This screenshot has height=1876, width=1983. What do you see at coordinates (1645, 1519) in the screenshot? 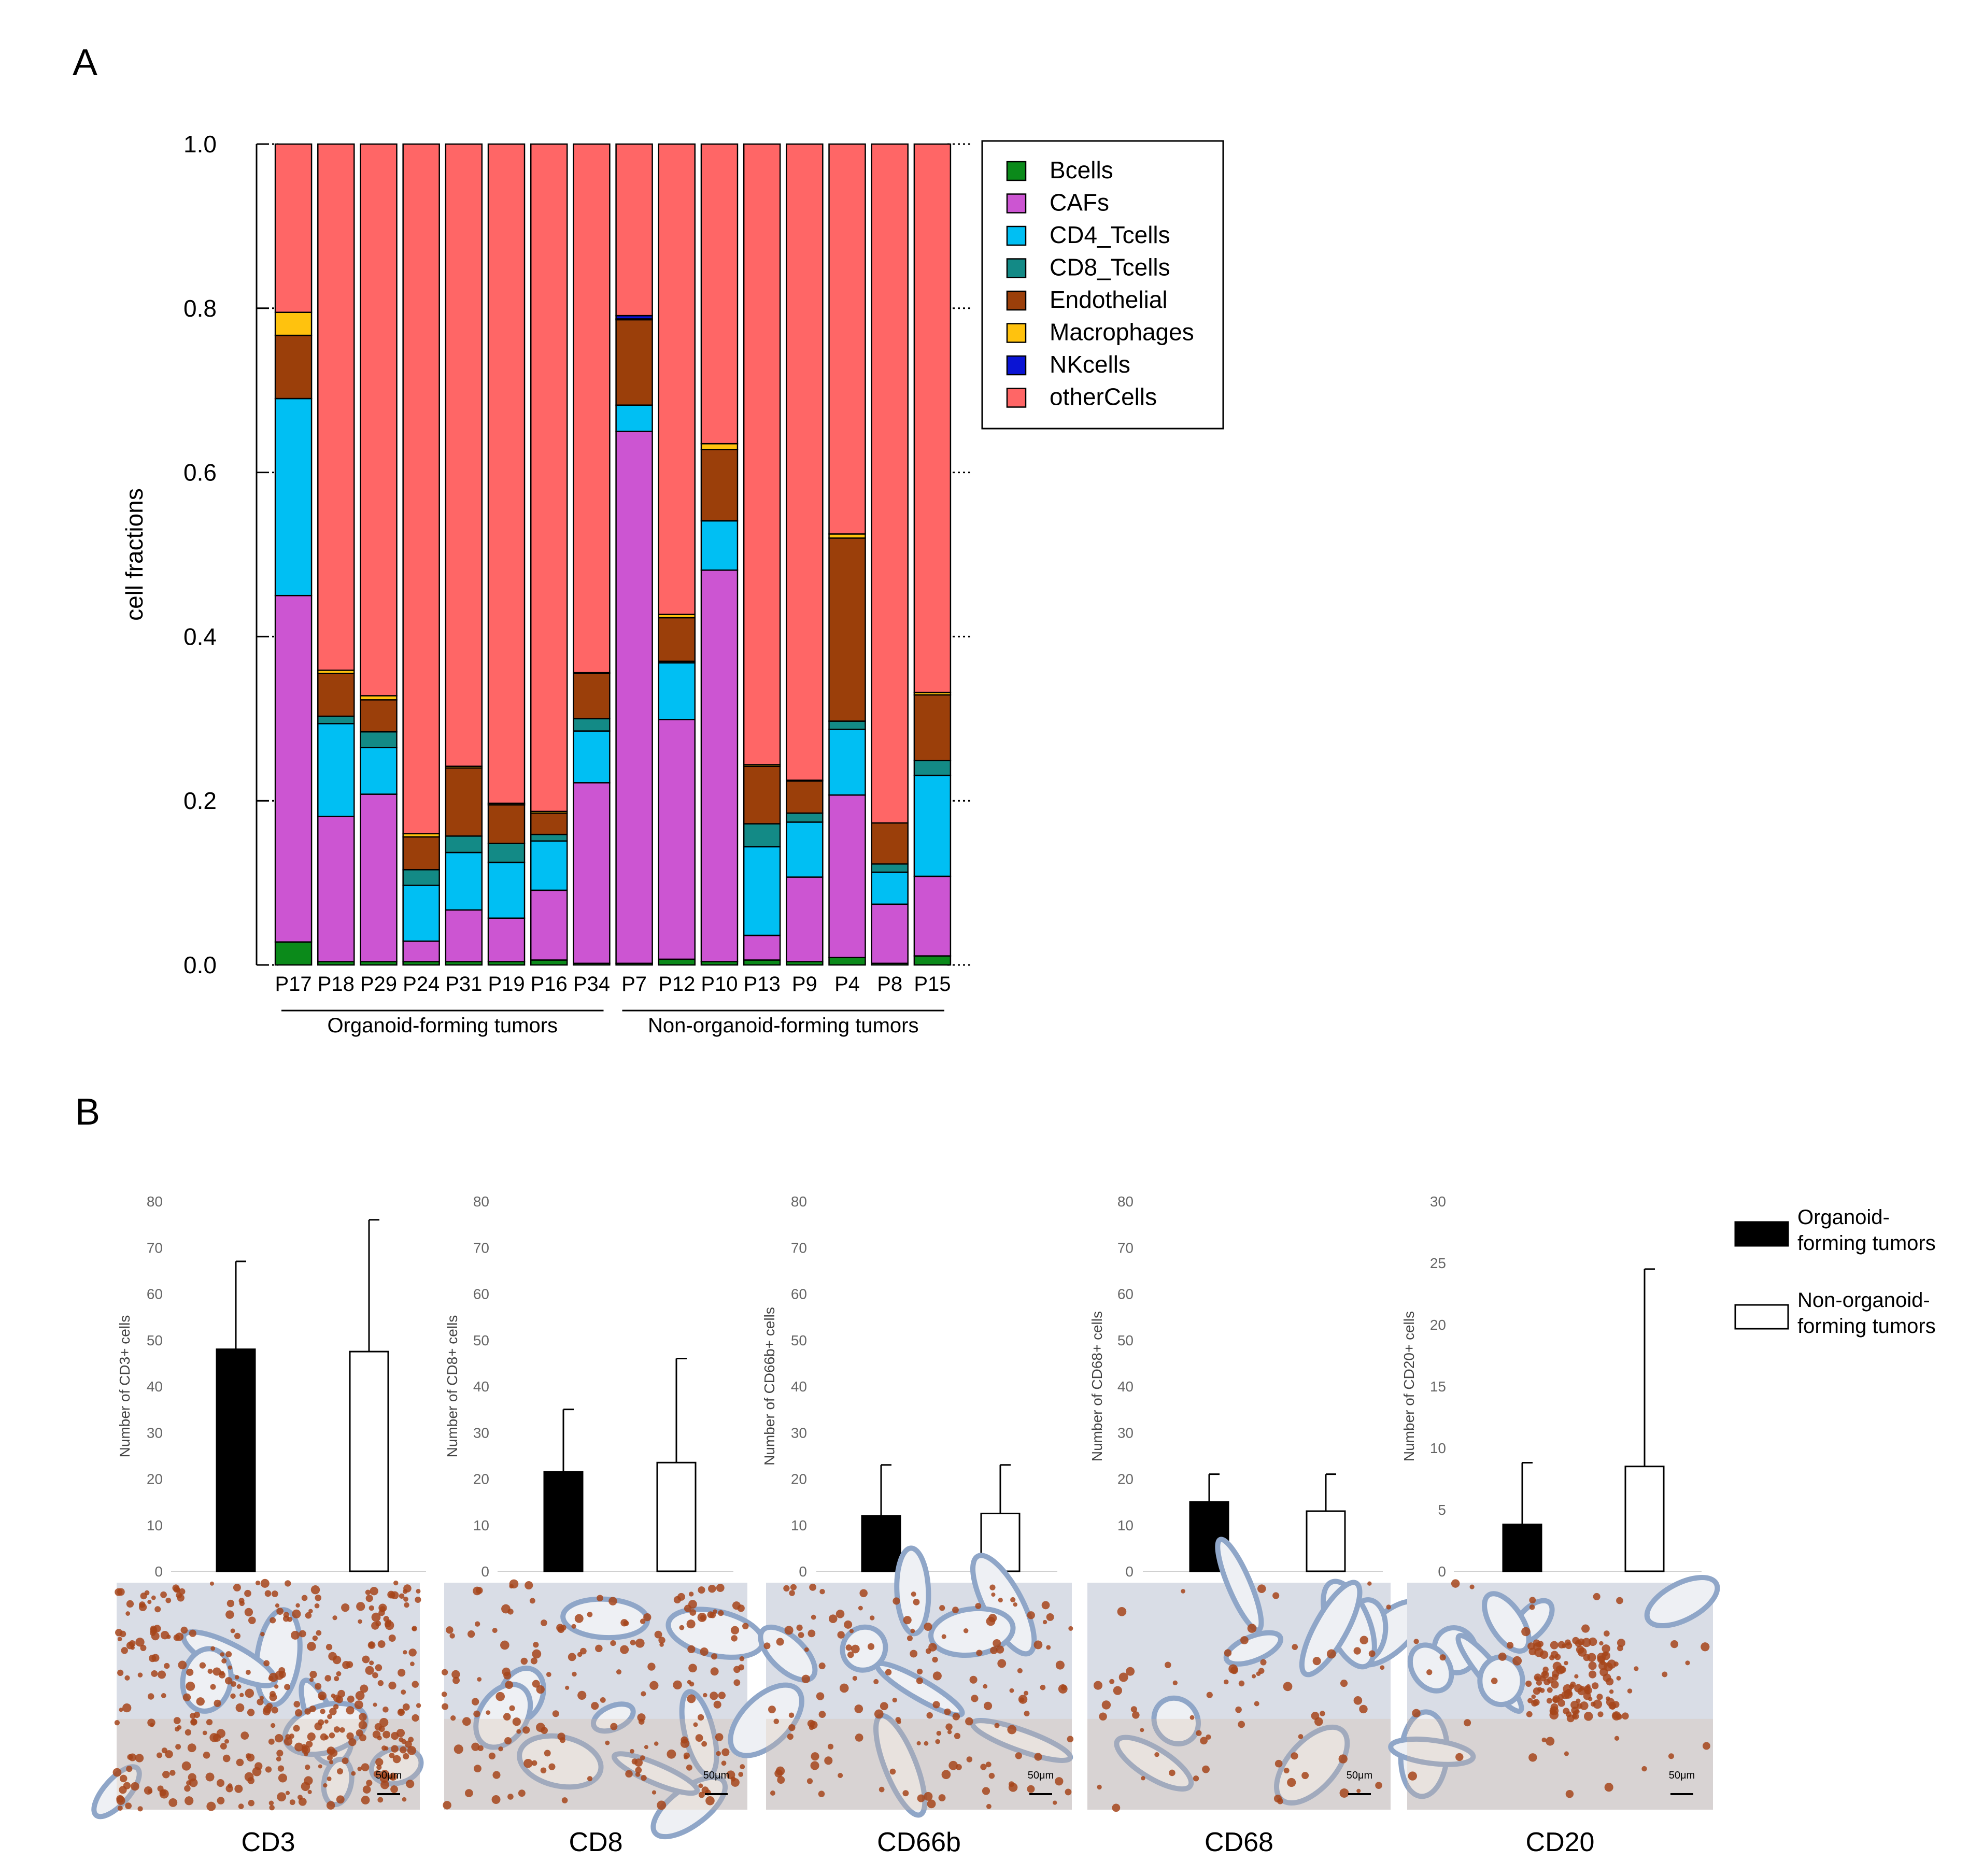
I see `bar-non-organoid-forming` at bounding box center [1645, 1519].